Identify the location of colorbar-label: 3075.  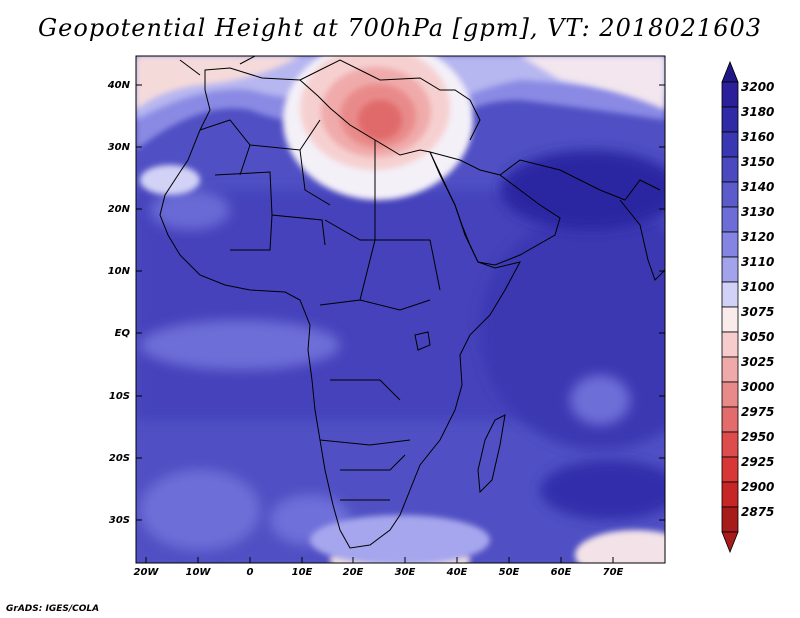
(758, 312).